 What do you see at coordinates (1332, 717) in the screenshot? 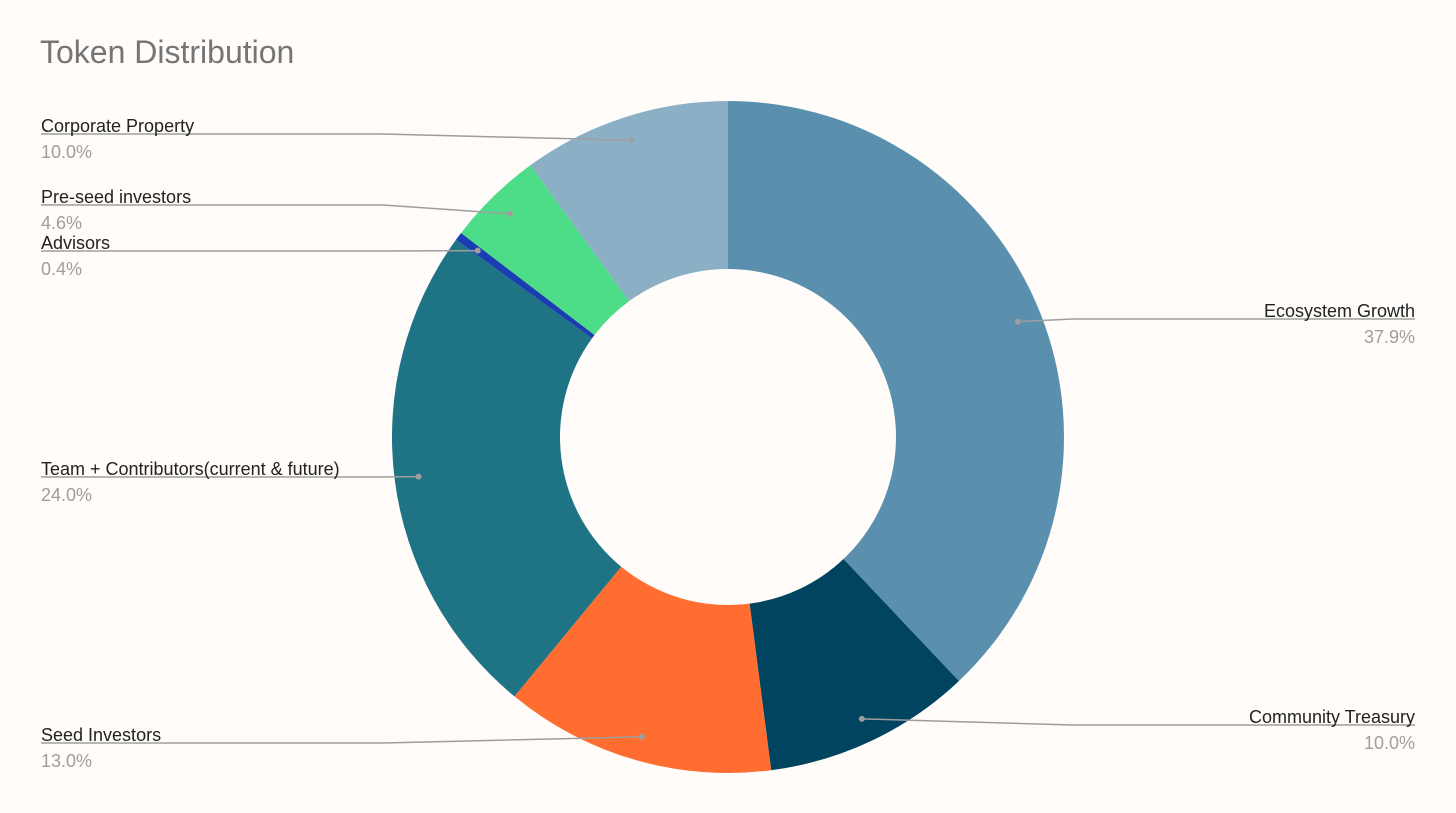
I see `slice-label-community-treasury: Community Treasury` at bounding box center [1332, 717].